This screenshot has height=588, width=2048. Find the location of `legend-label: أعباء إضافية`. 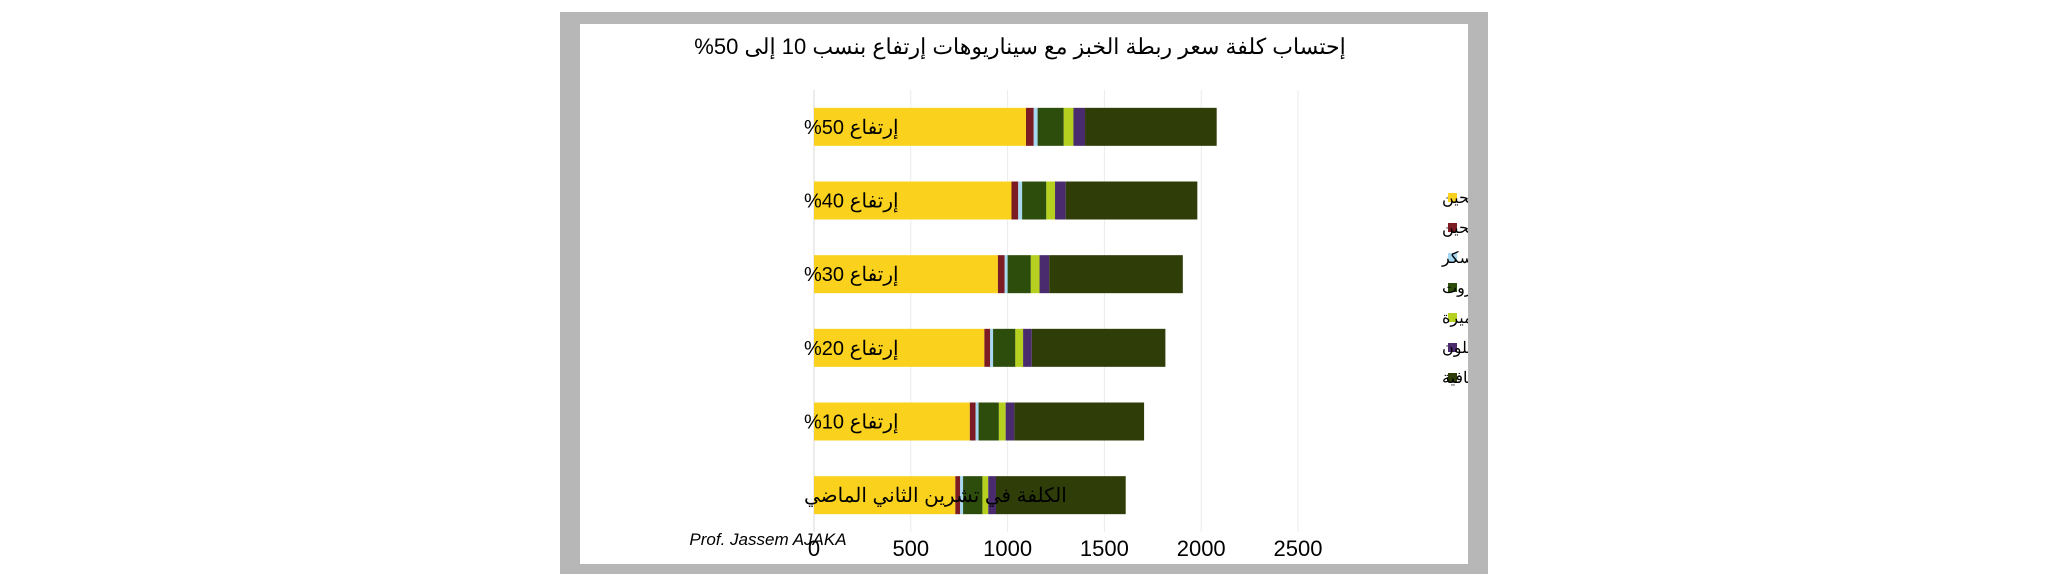

legend-label: أعباء إضافية is located at coordinates (1455, 377).